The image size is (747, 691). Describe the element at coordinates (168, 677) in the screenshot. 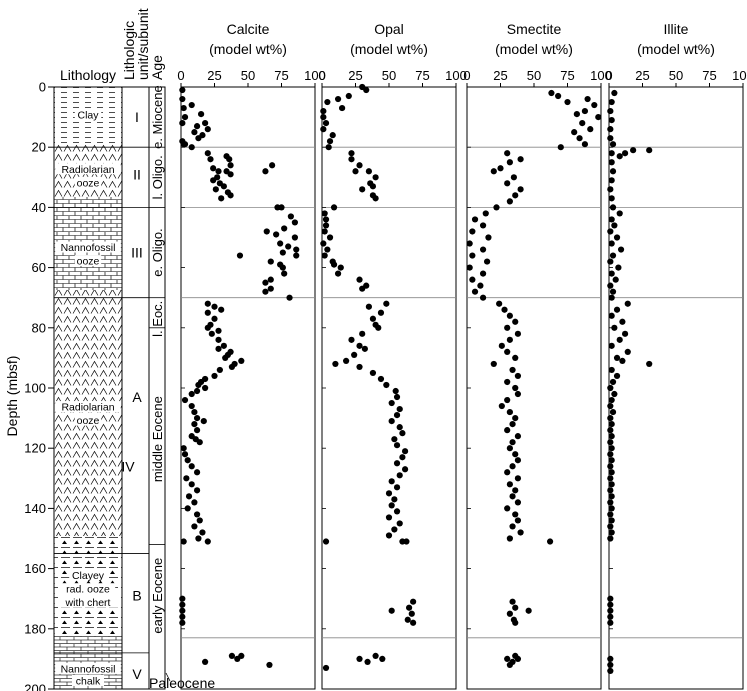

I see `paleocene-pointer` at that location.